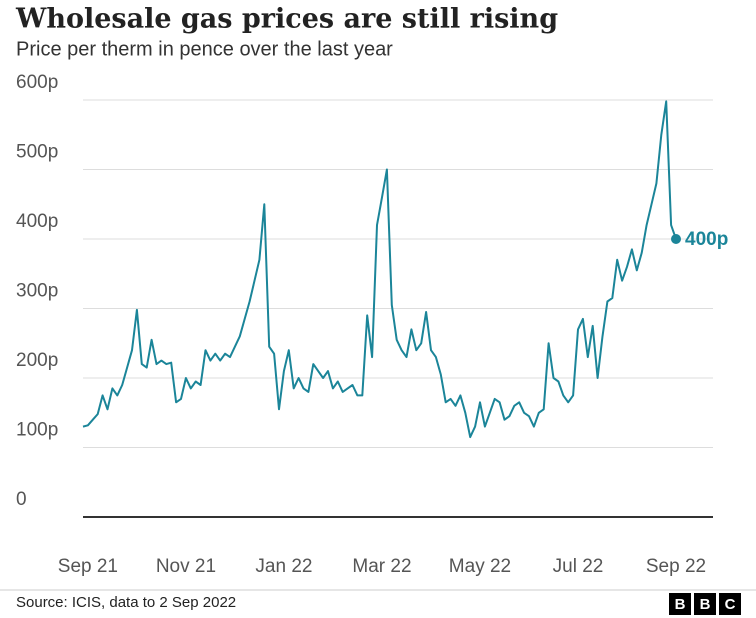  I want to click on y-tick-label: 100p, so click(37, 430).